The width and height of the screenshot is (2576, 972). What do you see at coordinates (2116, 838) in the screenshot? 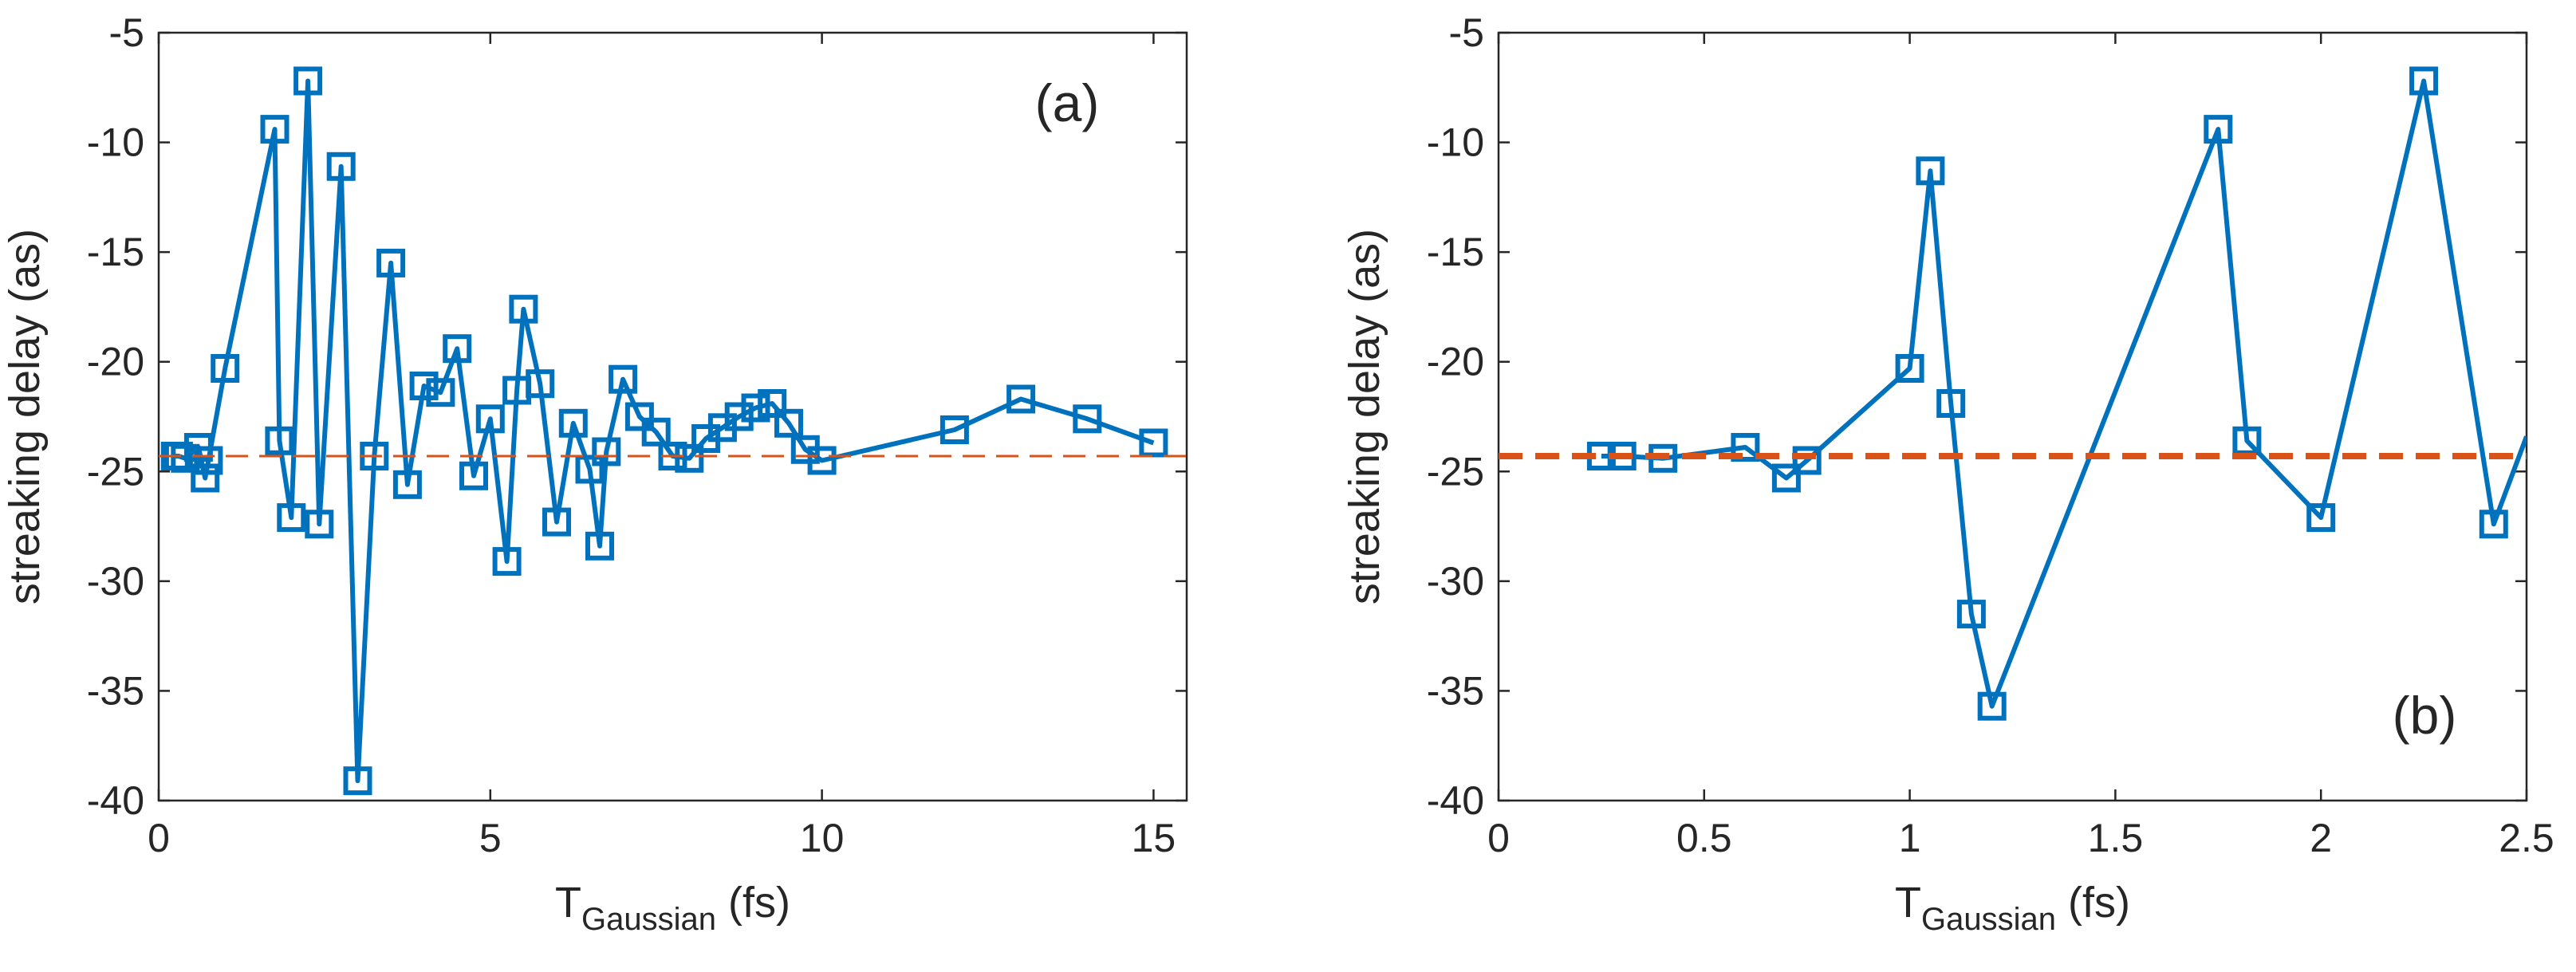
I see `x-tick-label: 1.5` at bounding box center [2116, 838].